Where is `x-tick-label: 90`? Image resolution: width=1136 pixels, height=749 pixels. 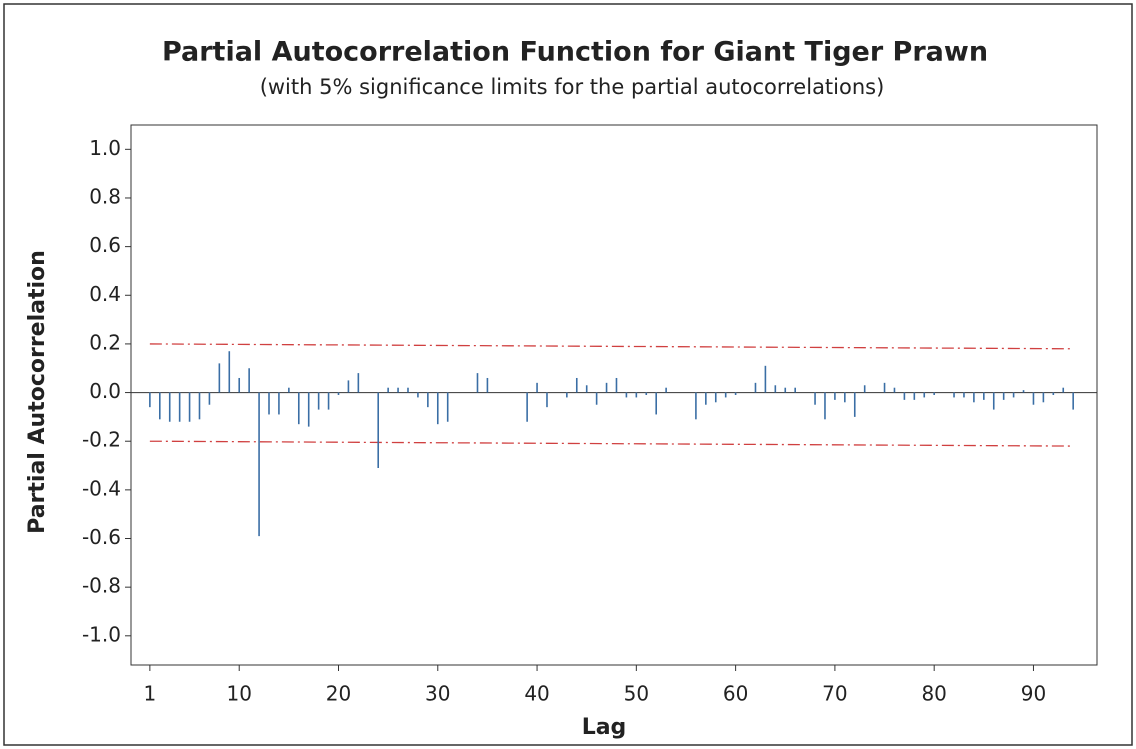
x-tick-label: 90 is located at coordinates (1033, 694).